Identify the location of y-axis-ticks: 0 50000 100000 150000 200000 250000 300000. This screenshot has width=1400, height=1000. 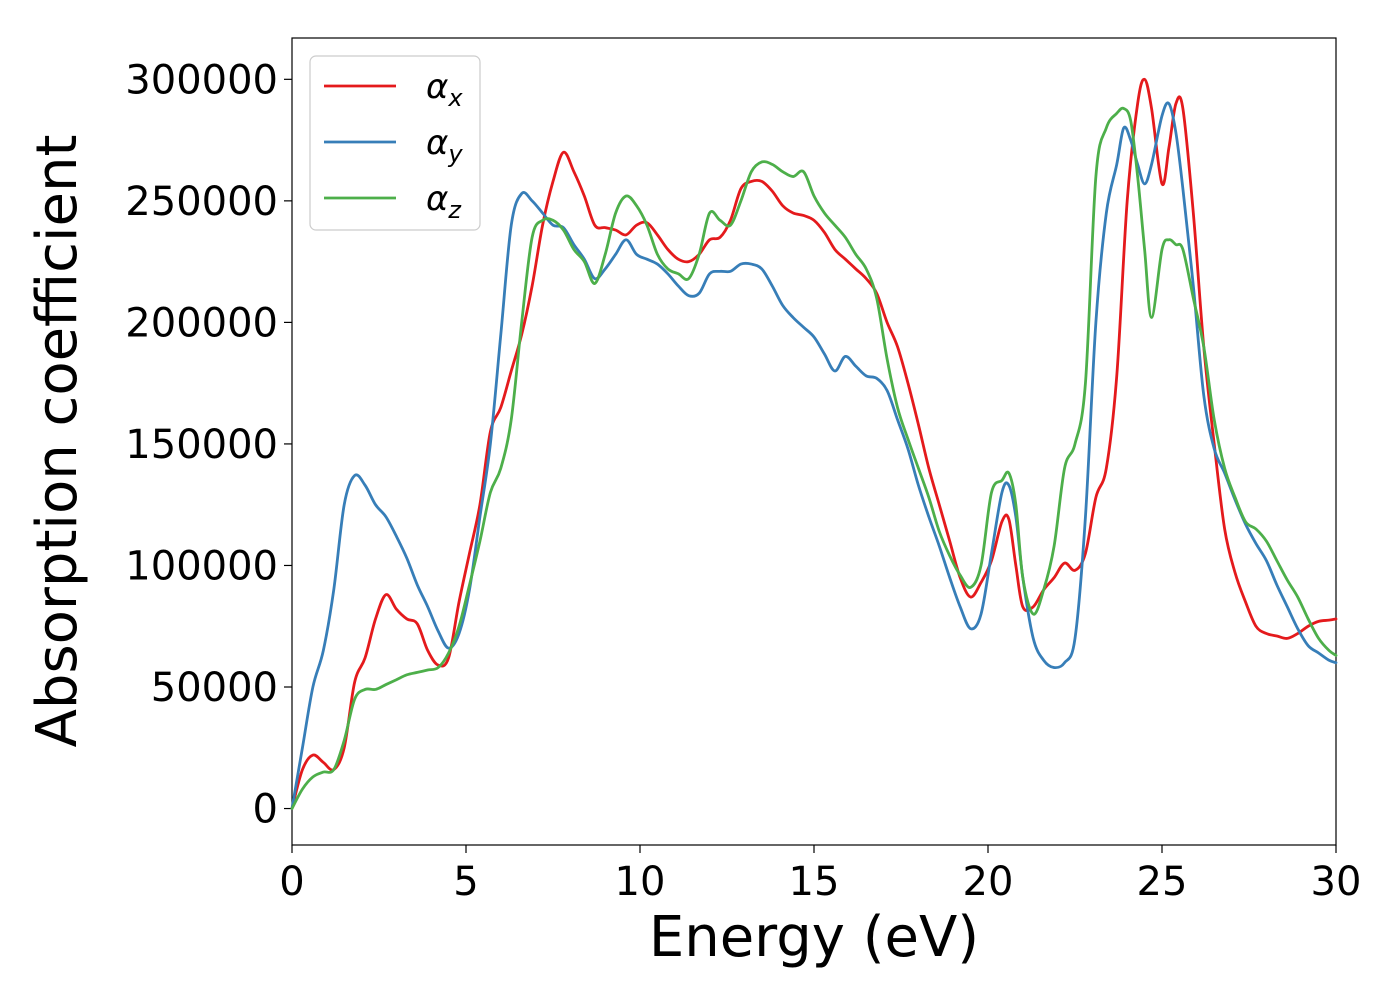
(208, 445).